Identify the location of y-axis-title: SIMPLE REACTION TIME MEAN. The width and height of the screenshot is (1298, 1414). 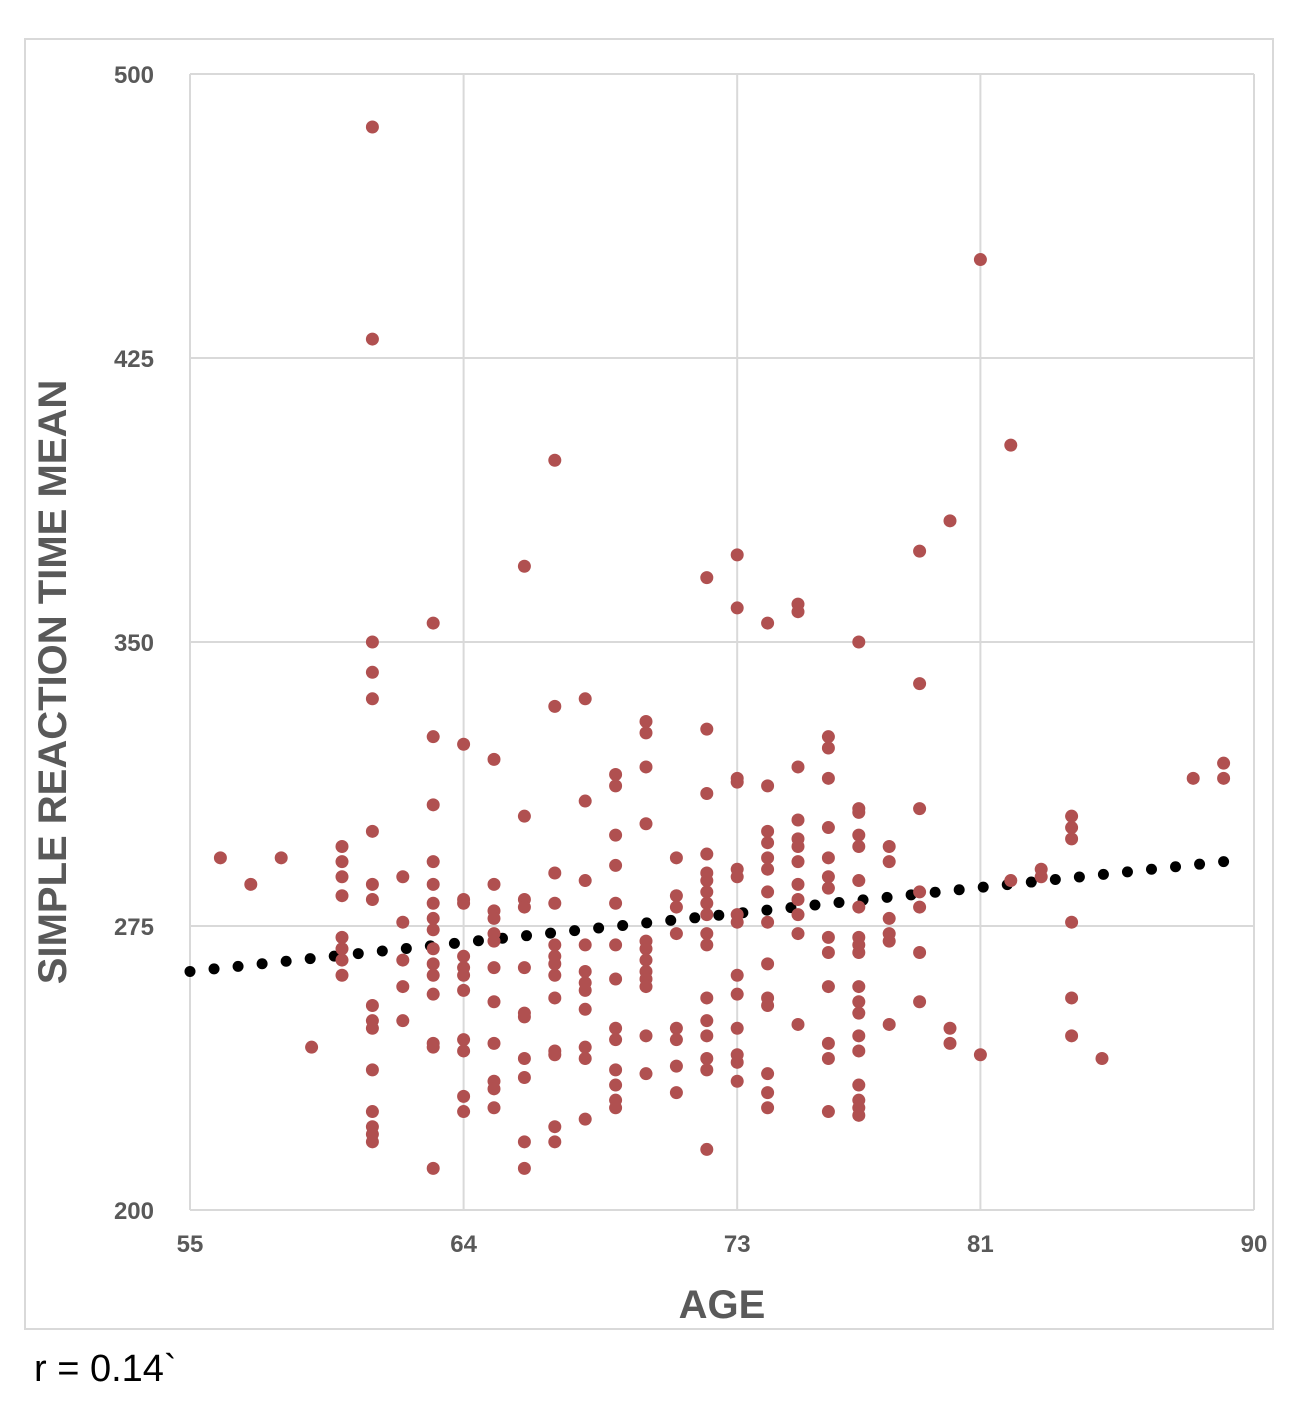
(53, 682).